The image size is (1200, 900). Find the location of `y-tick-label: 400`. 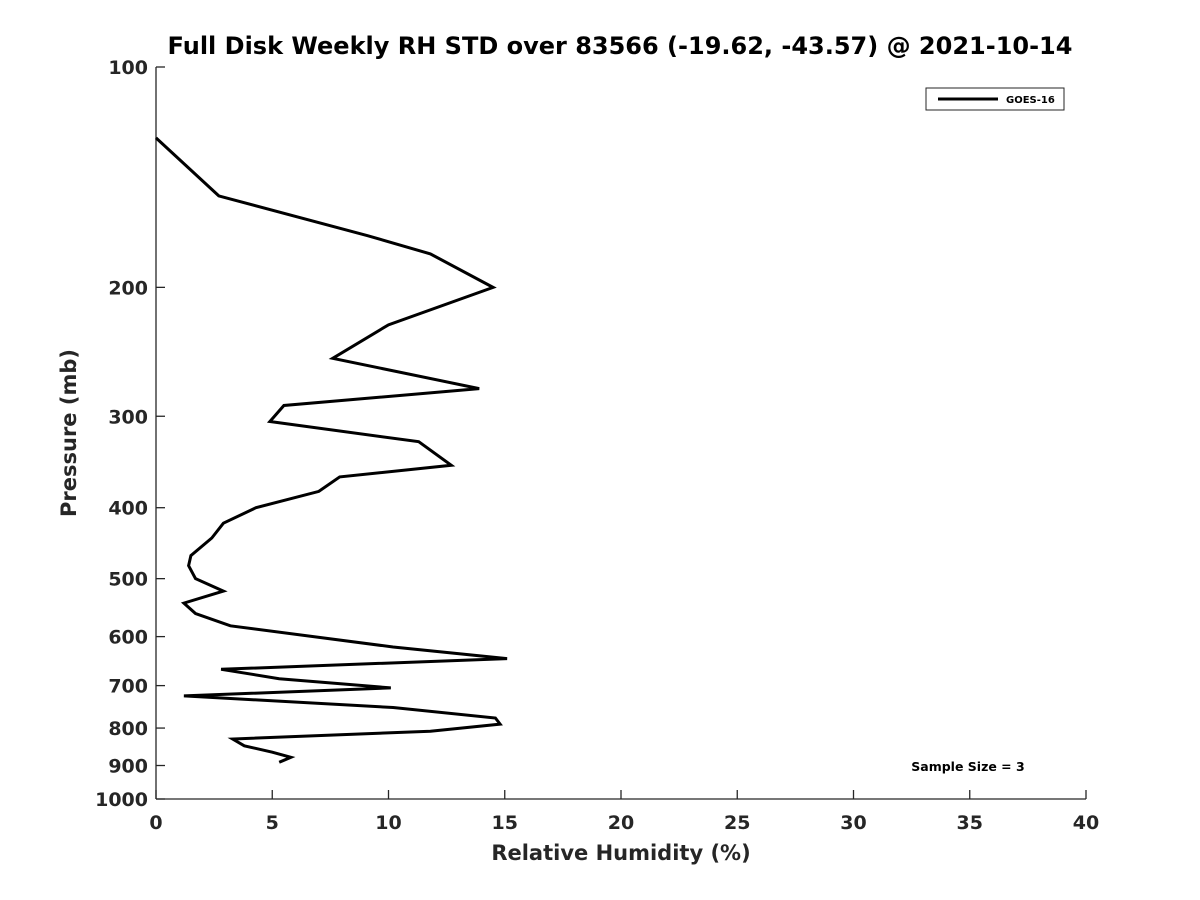

y-tick-label: 400 is located at coordinates (128, 509).